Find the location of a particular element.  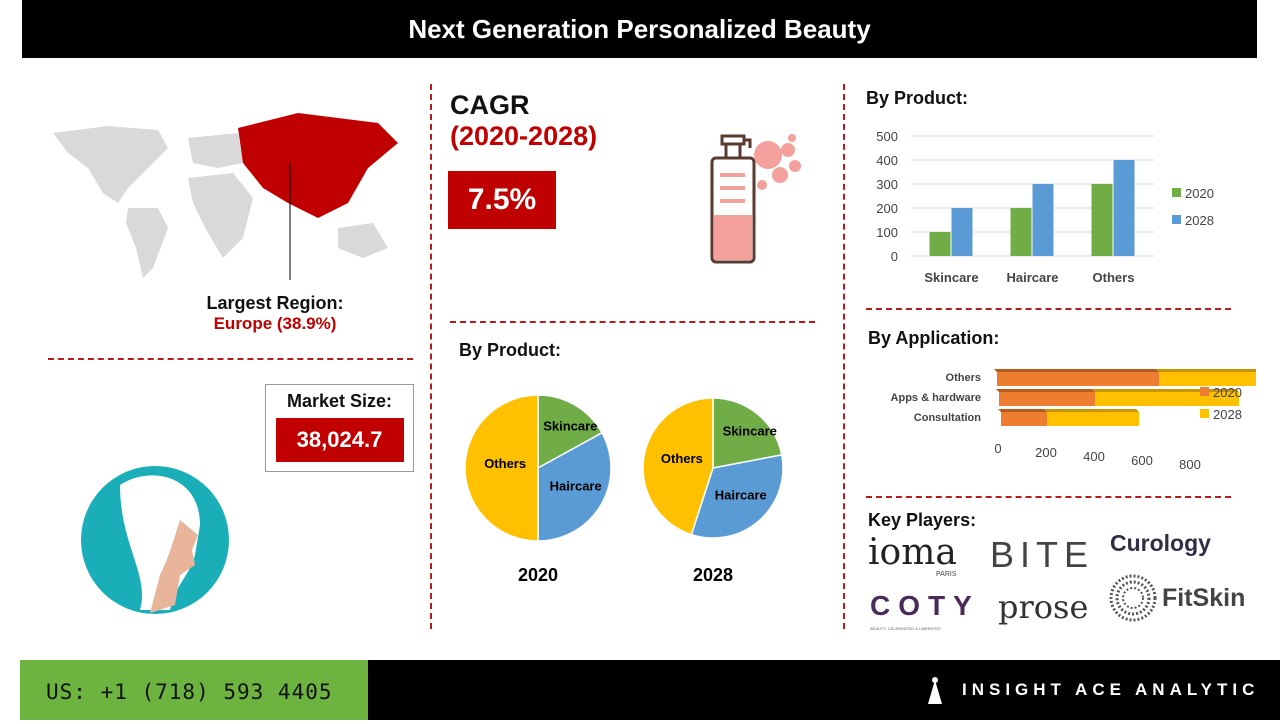

x-tick-label: 0 is located at coordinates (997, 448).